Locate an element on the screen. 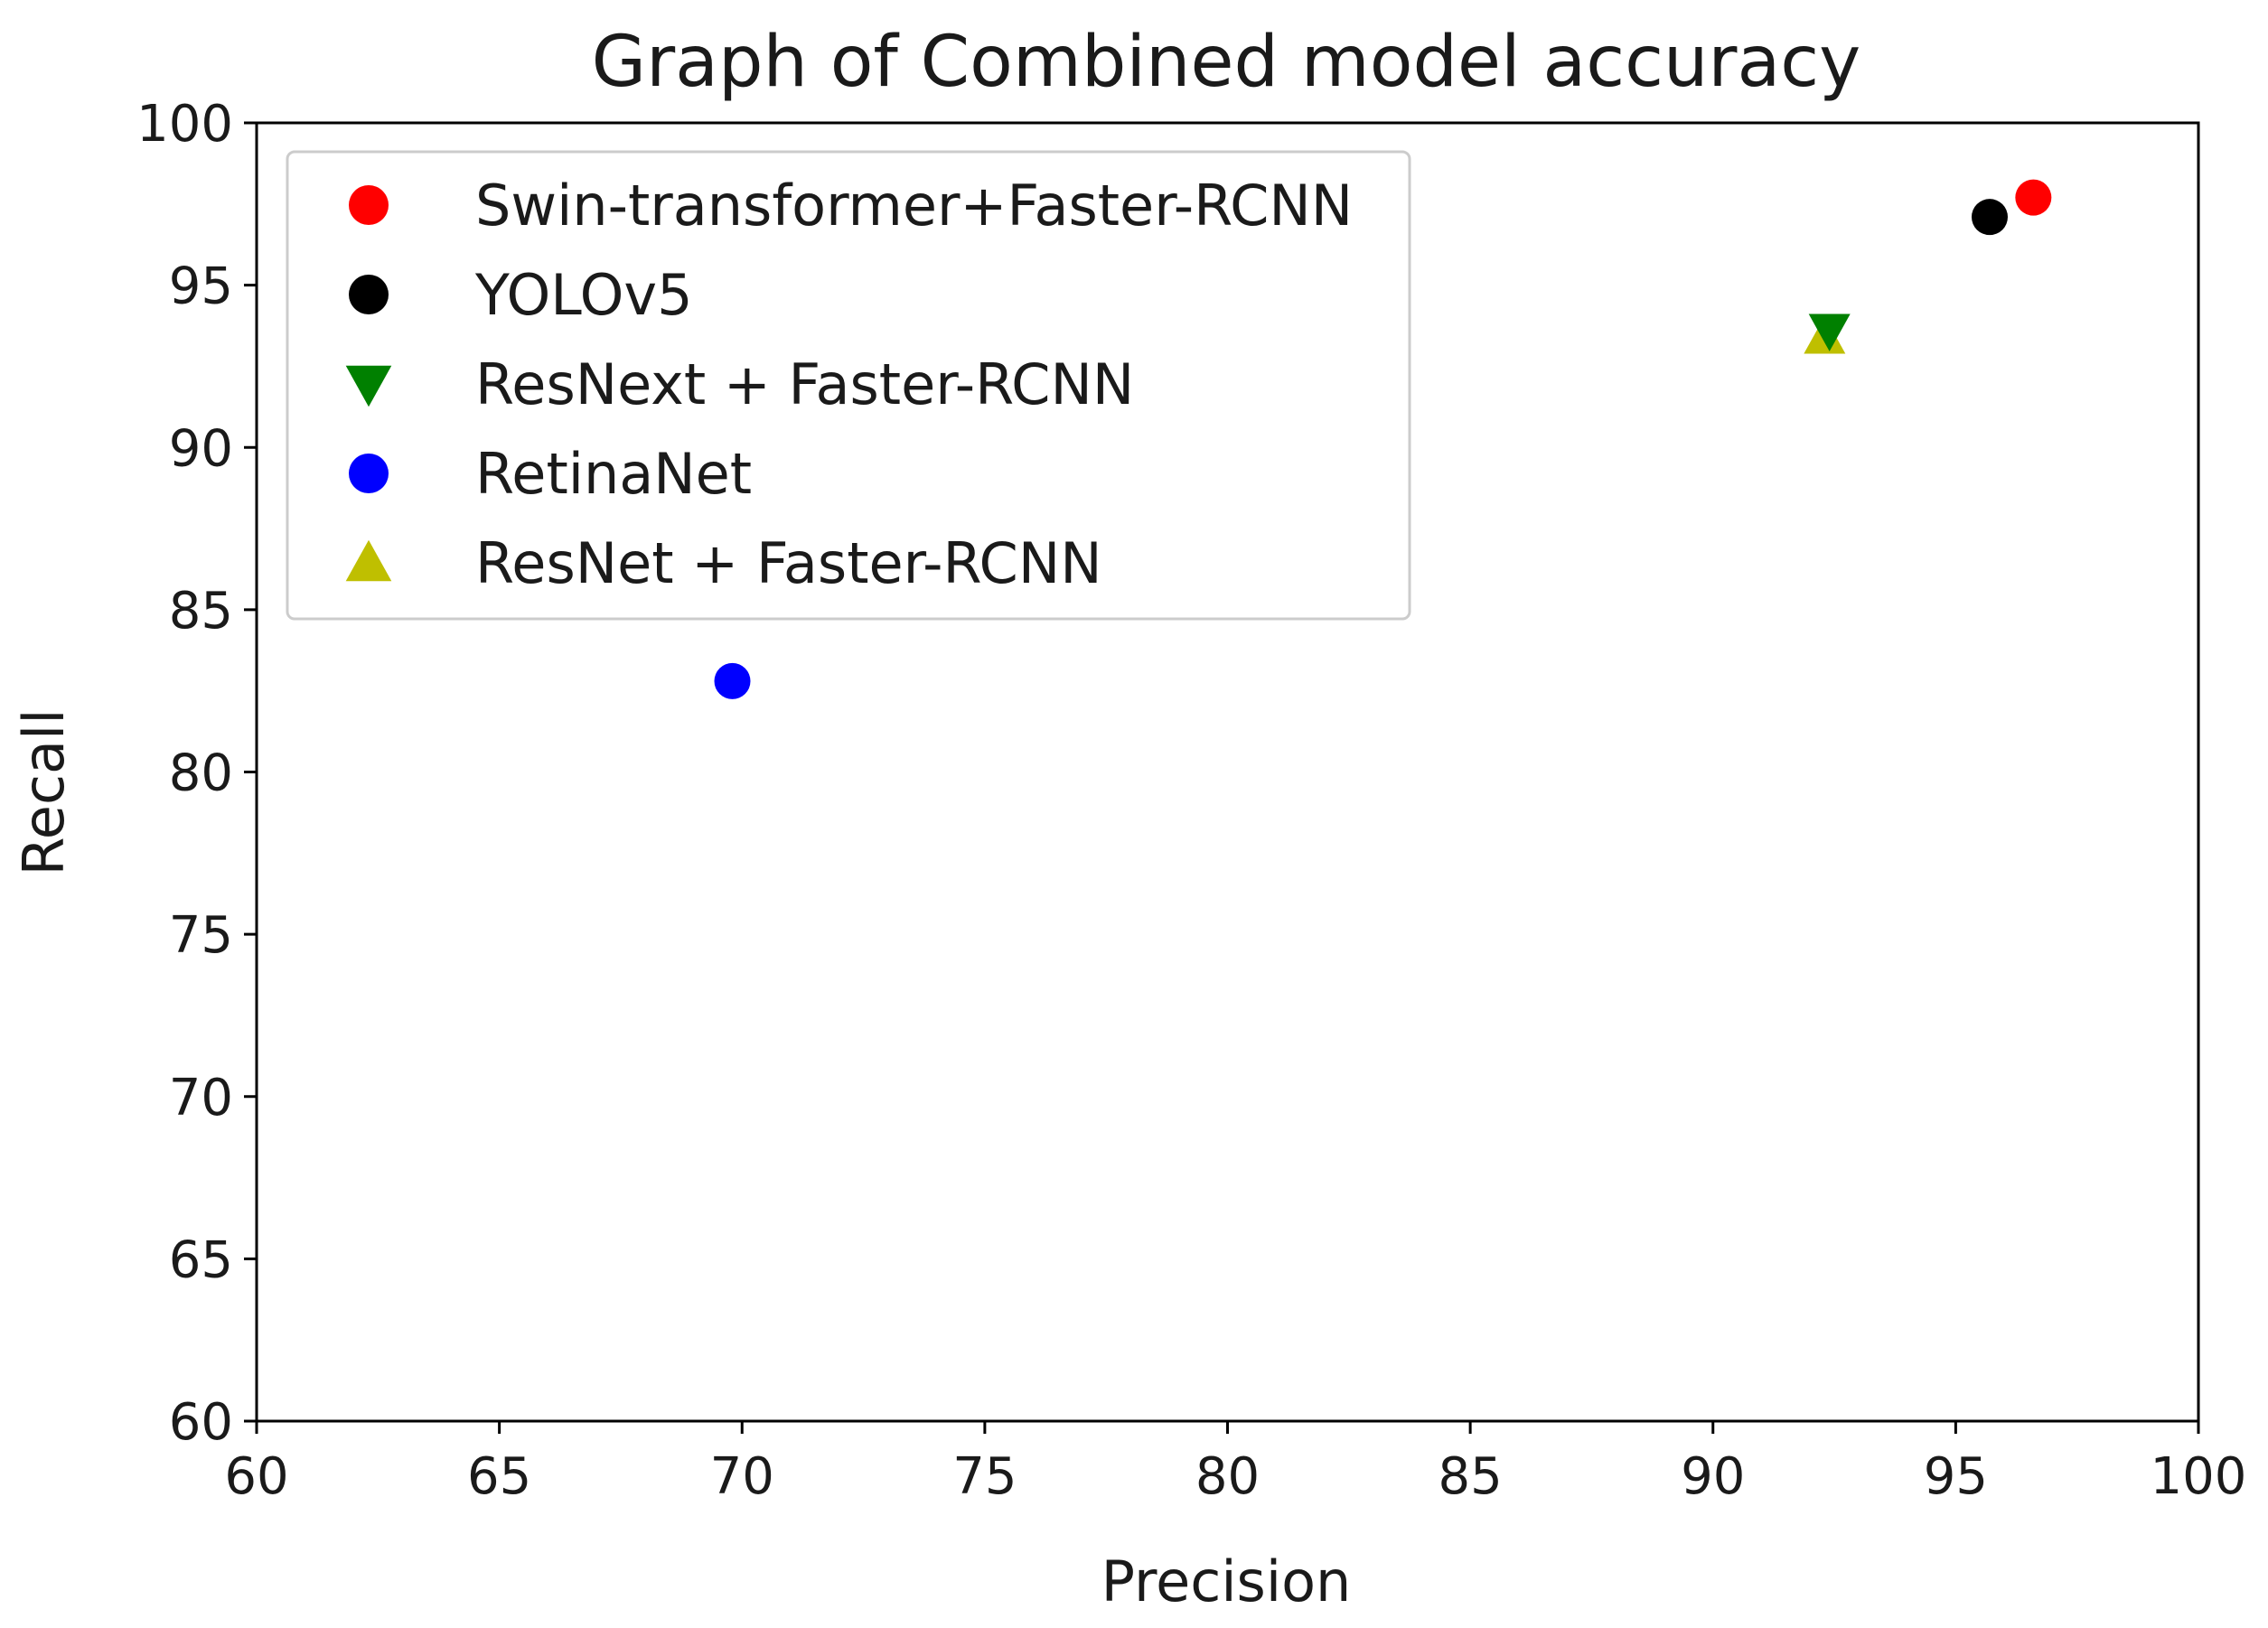 The width and height of the screenshot is (2268, 1628). x-axis-label: Precision is located at coordinates (1226, 1581).